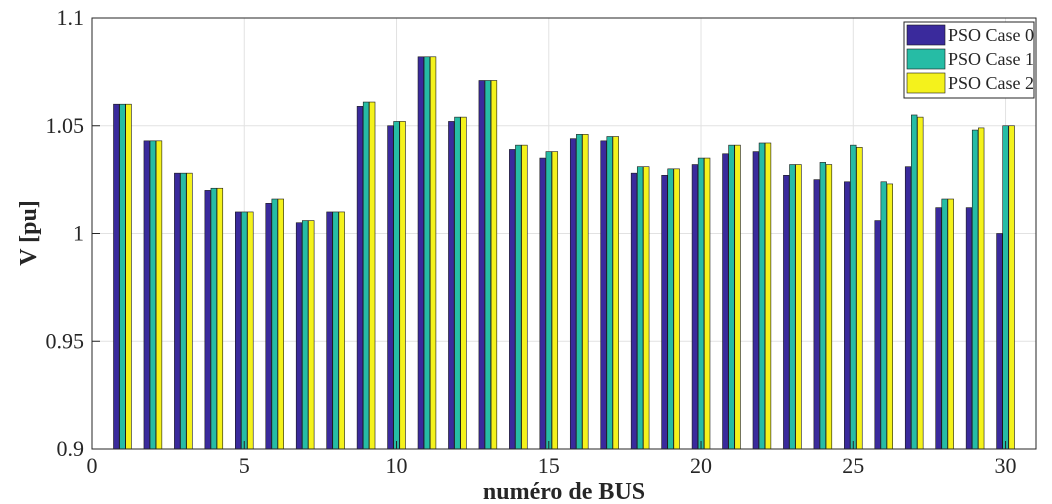  I want to click on y-axis-ticks: 0.9 0.95 1 1.05 1.1, so click(73, 233).